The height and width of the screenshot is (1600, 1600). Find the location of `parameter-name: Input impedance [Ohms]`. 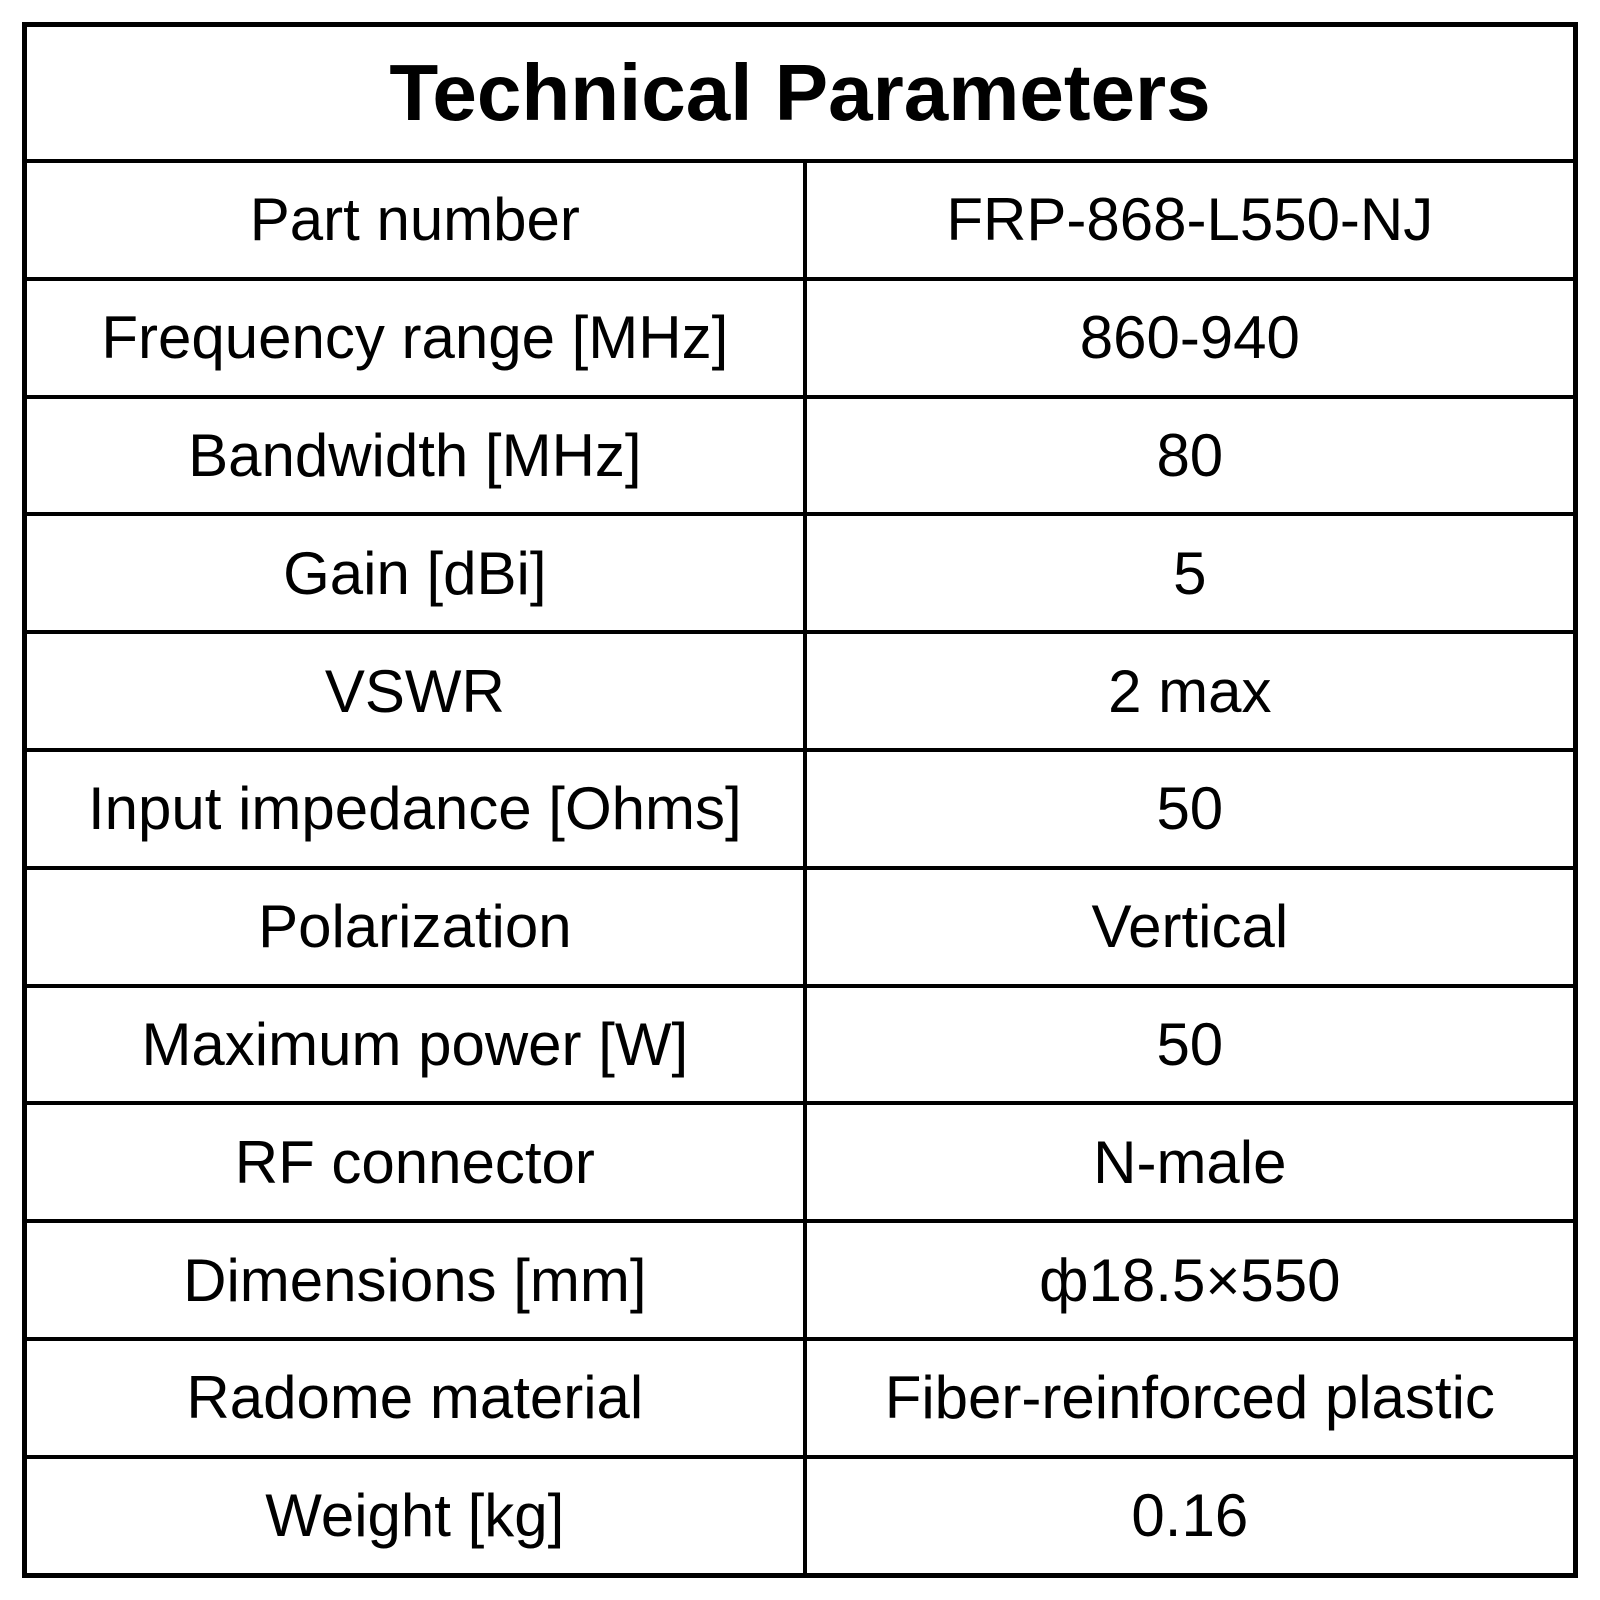

parameter-name: Input impedance [Ohms] is located at coordinates (414, 808).